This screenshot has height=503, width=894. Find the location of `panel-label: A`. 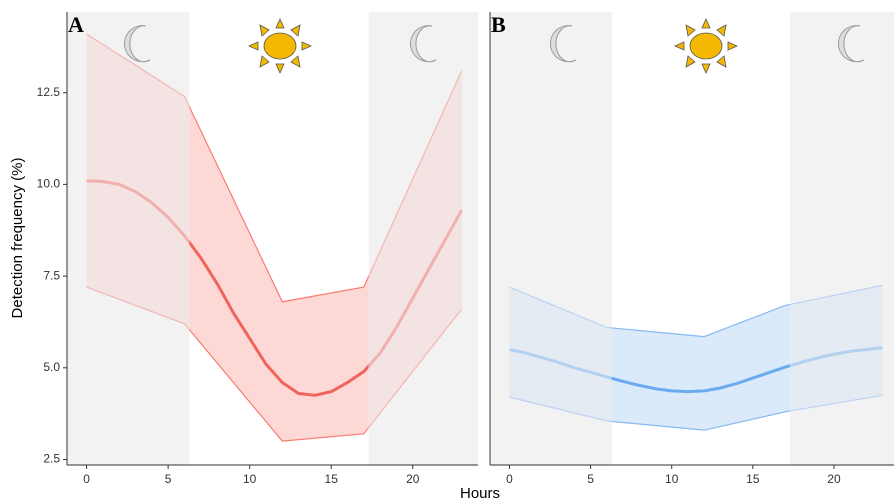

panel-label: A is located at coordinates (76, 24).